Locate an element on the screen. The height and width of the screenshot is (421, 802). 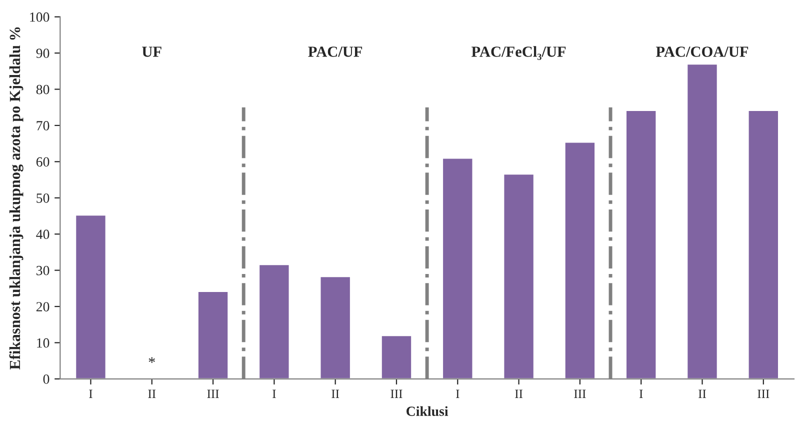
y-tick-label: 10 is located at coordinates (43, 343).